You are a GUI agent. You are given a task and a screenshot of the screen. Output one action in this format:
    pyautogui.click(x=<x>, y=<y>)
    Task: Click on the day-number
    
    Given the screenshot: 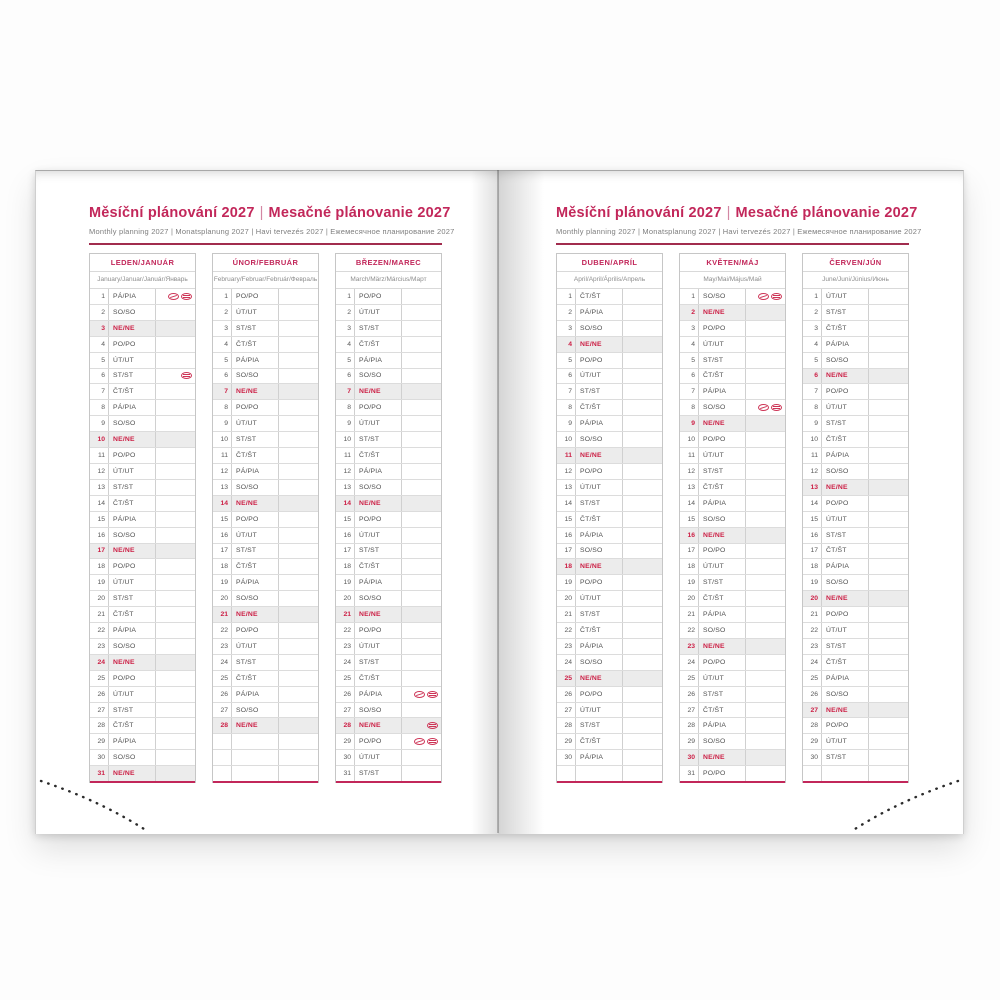 What is the action you would take?
    pyautogui.click(x=812, y=774)
    